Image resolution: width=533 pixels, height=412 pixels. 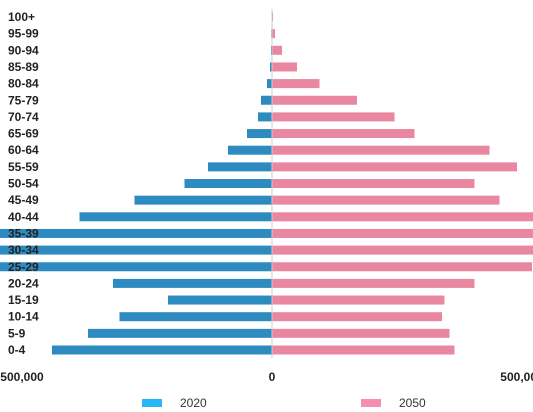 I want to click on age-label-65-69: 65-69, so click(x=23, y=134).